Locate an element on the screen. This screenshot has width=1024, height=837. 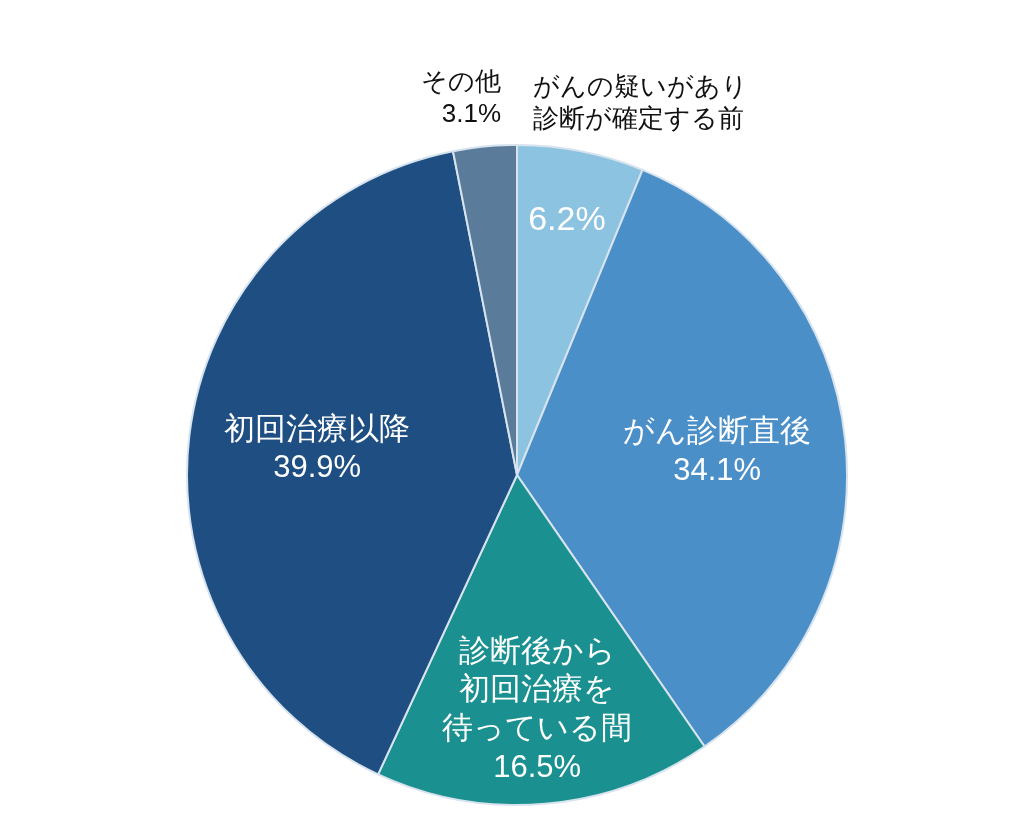
slice-label: 診断後から初回治療を待っている間 is located at coordinates (537, 689).